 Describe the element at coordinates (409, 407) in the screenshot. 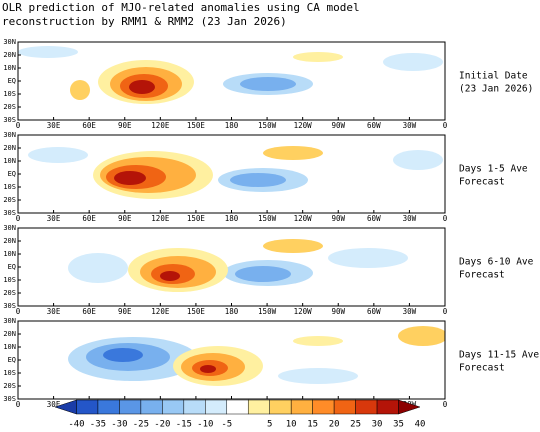

I see `colorbar-arrow` at that location.